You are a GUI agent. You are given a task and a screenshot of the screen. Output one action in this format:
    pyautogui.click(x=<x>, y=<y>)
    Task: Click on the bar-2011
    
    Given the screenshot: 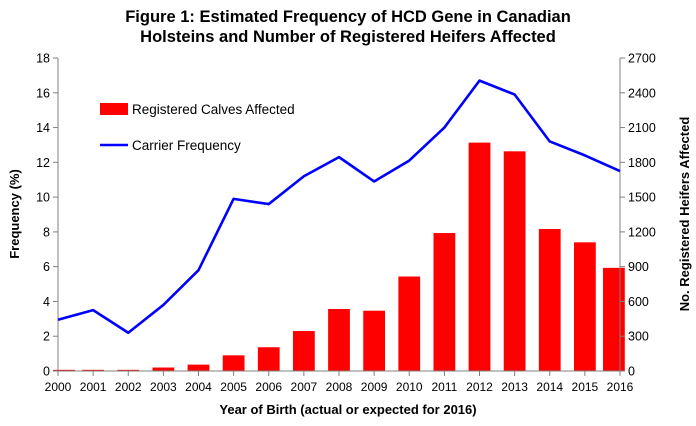 What is the action you would take?
    pyautogui.click(x=444, y=302)
    